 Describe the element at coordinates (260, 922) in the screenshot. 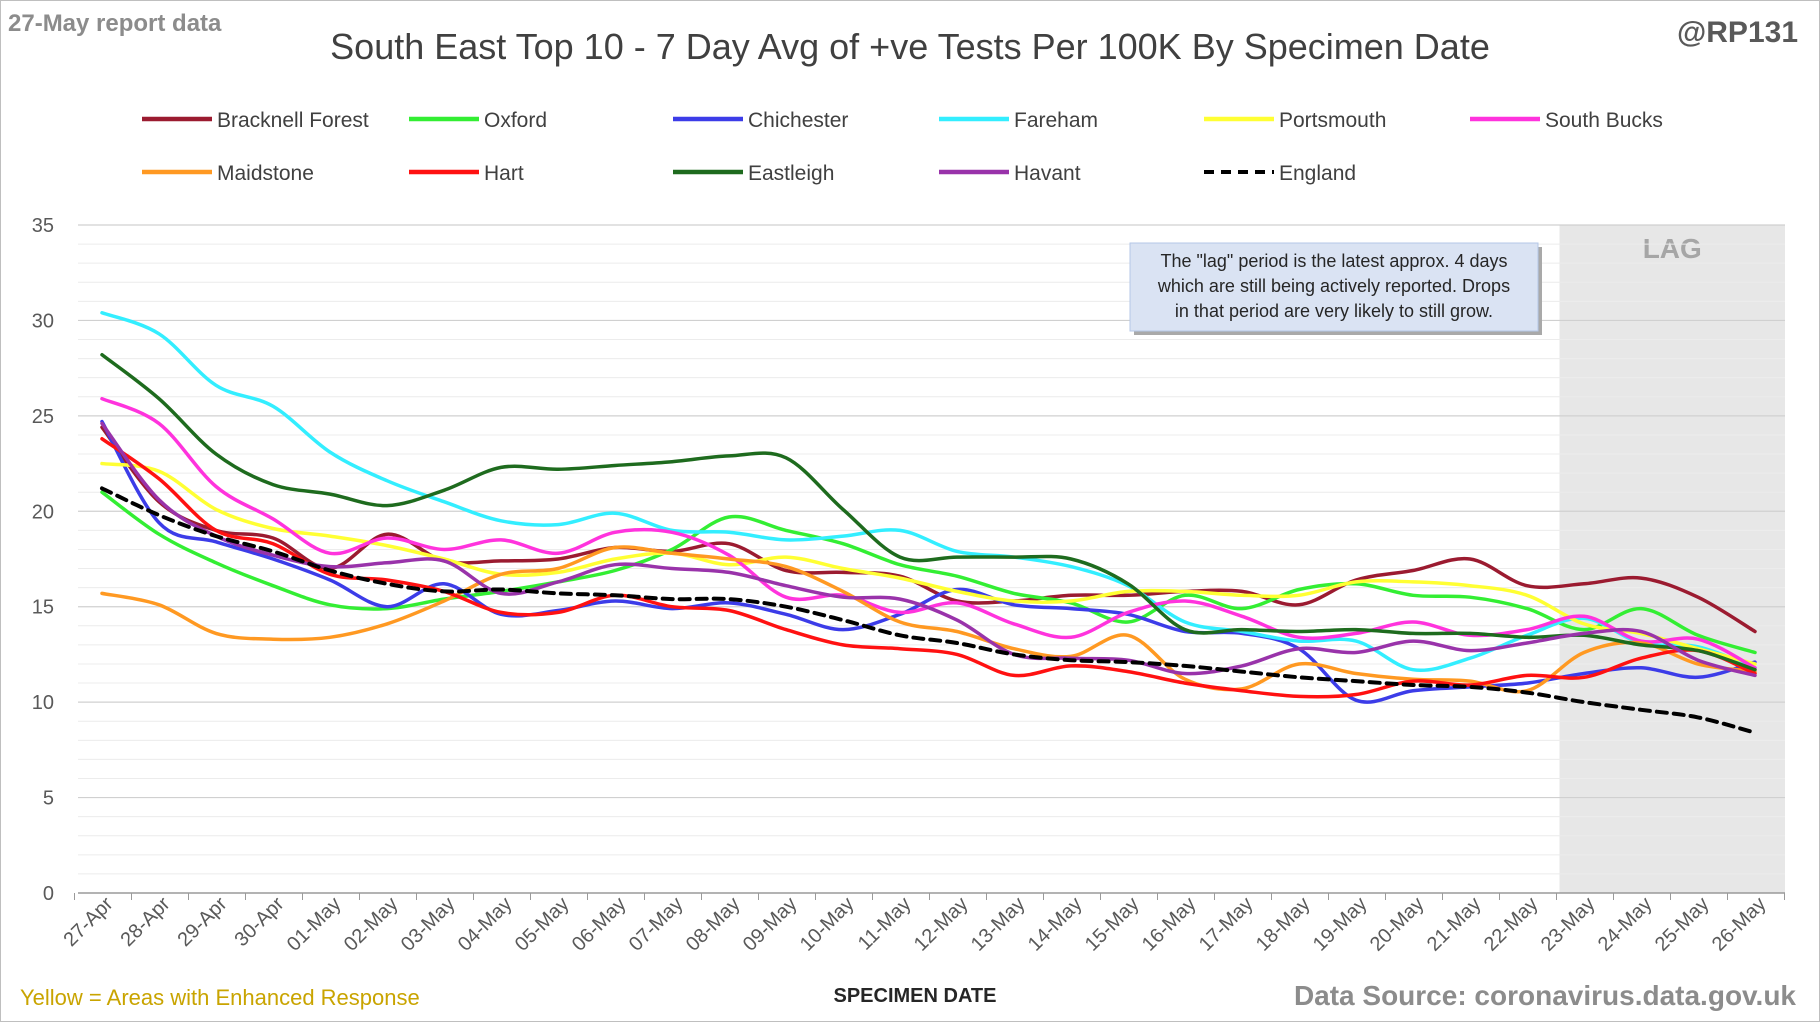

I see `x-tick-label: 30-Apr` at that location.